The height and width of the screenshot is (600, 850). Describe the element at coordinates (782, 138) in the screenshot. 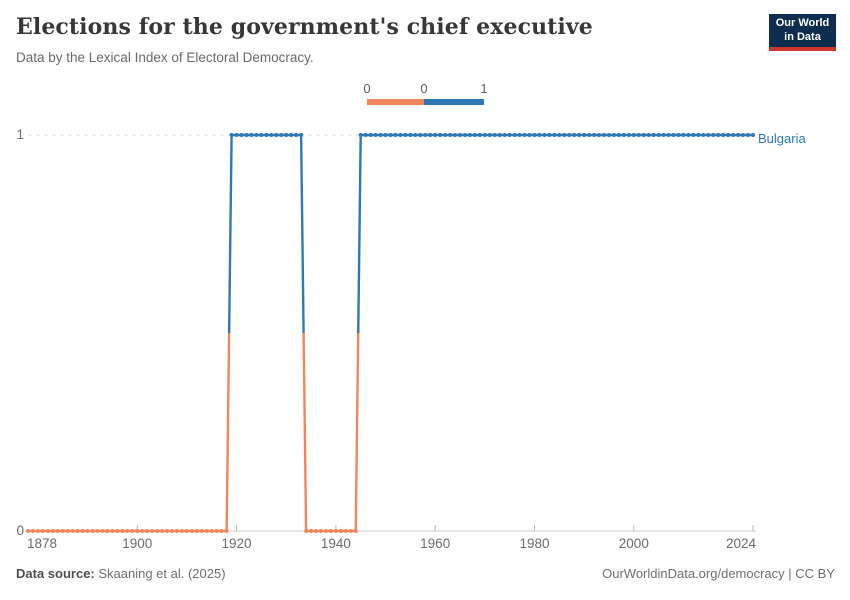

I see `series-label-bulgaria: Bulgaria` at that location.